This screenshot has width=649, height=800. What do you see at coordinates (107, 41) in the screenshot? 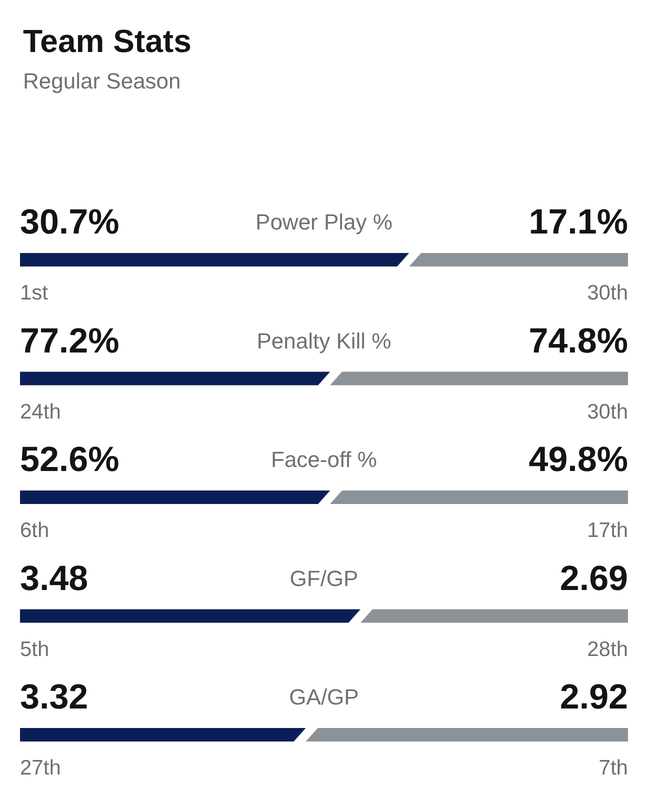
I see `chart-title: Team Stats` at bounding box center [107, 41].